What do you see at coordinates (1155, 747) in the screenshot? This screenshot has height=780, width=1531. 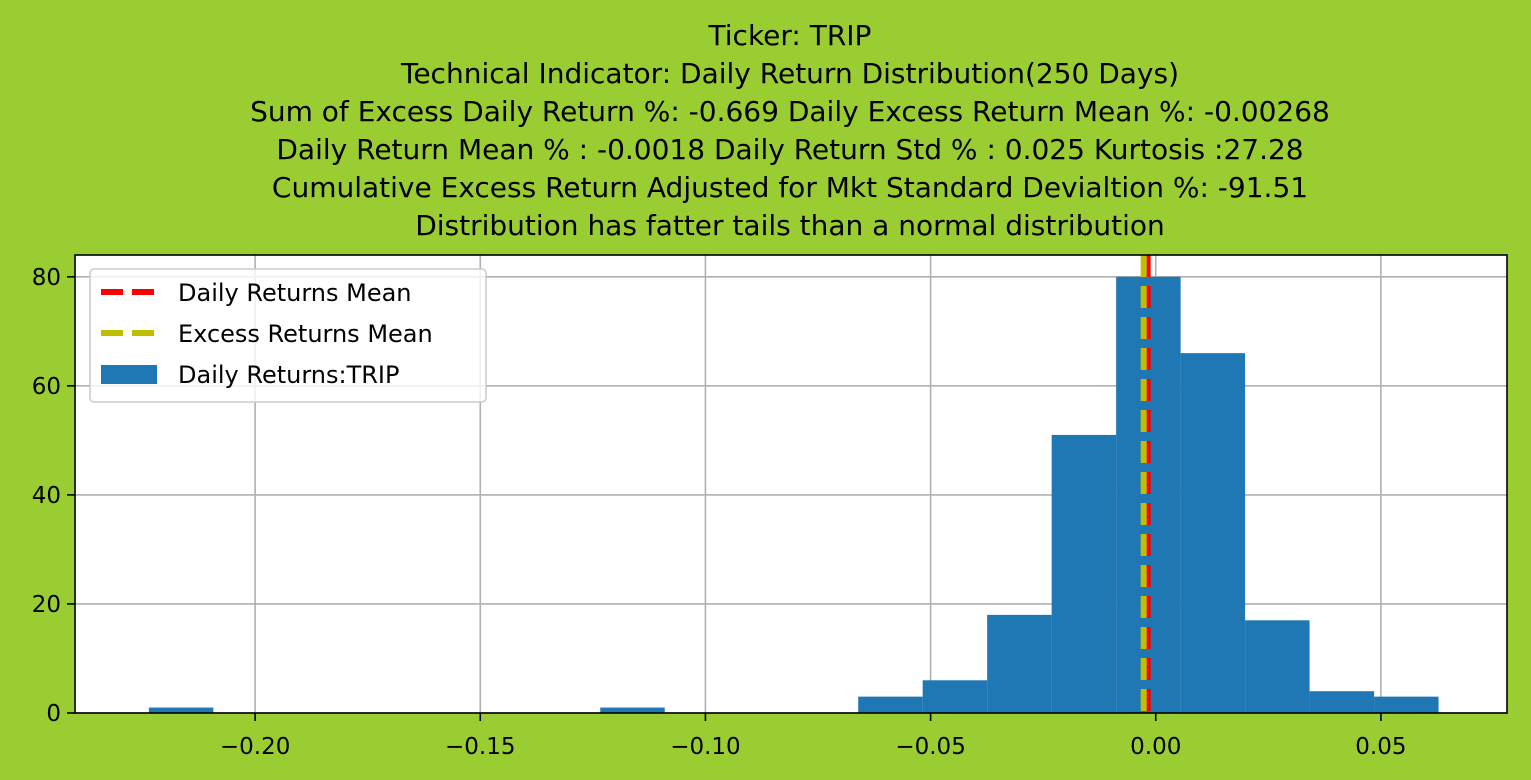 I see `x-tick-label: 0.00` at bounding box center [1155, 747].